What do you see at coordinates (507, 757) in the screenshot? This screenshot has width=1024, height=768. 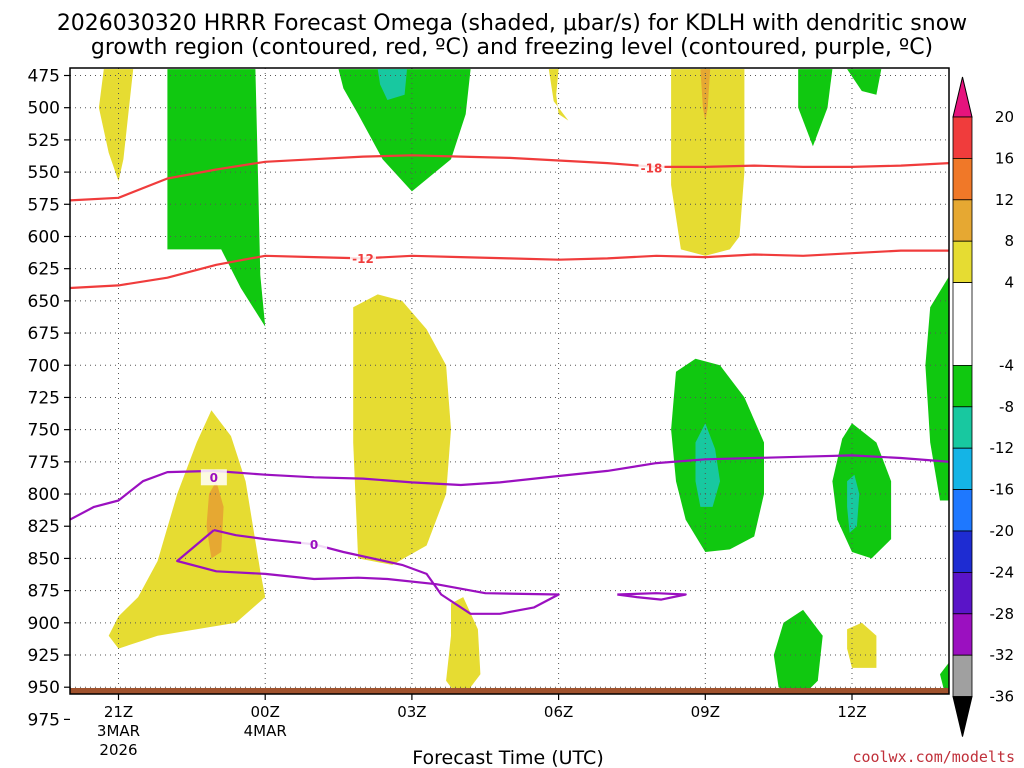 I see `x-axis-title: Forecast Time (UTC)` at bounding box center [507, 757].